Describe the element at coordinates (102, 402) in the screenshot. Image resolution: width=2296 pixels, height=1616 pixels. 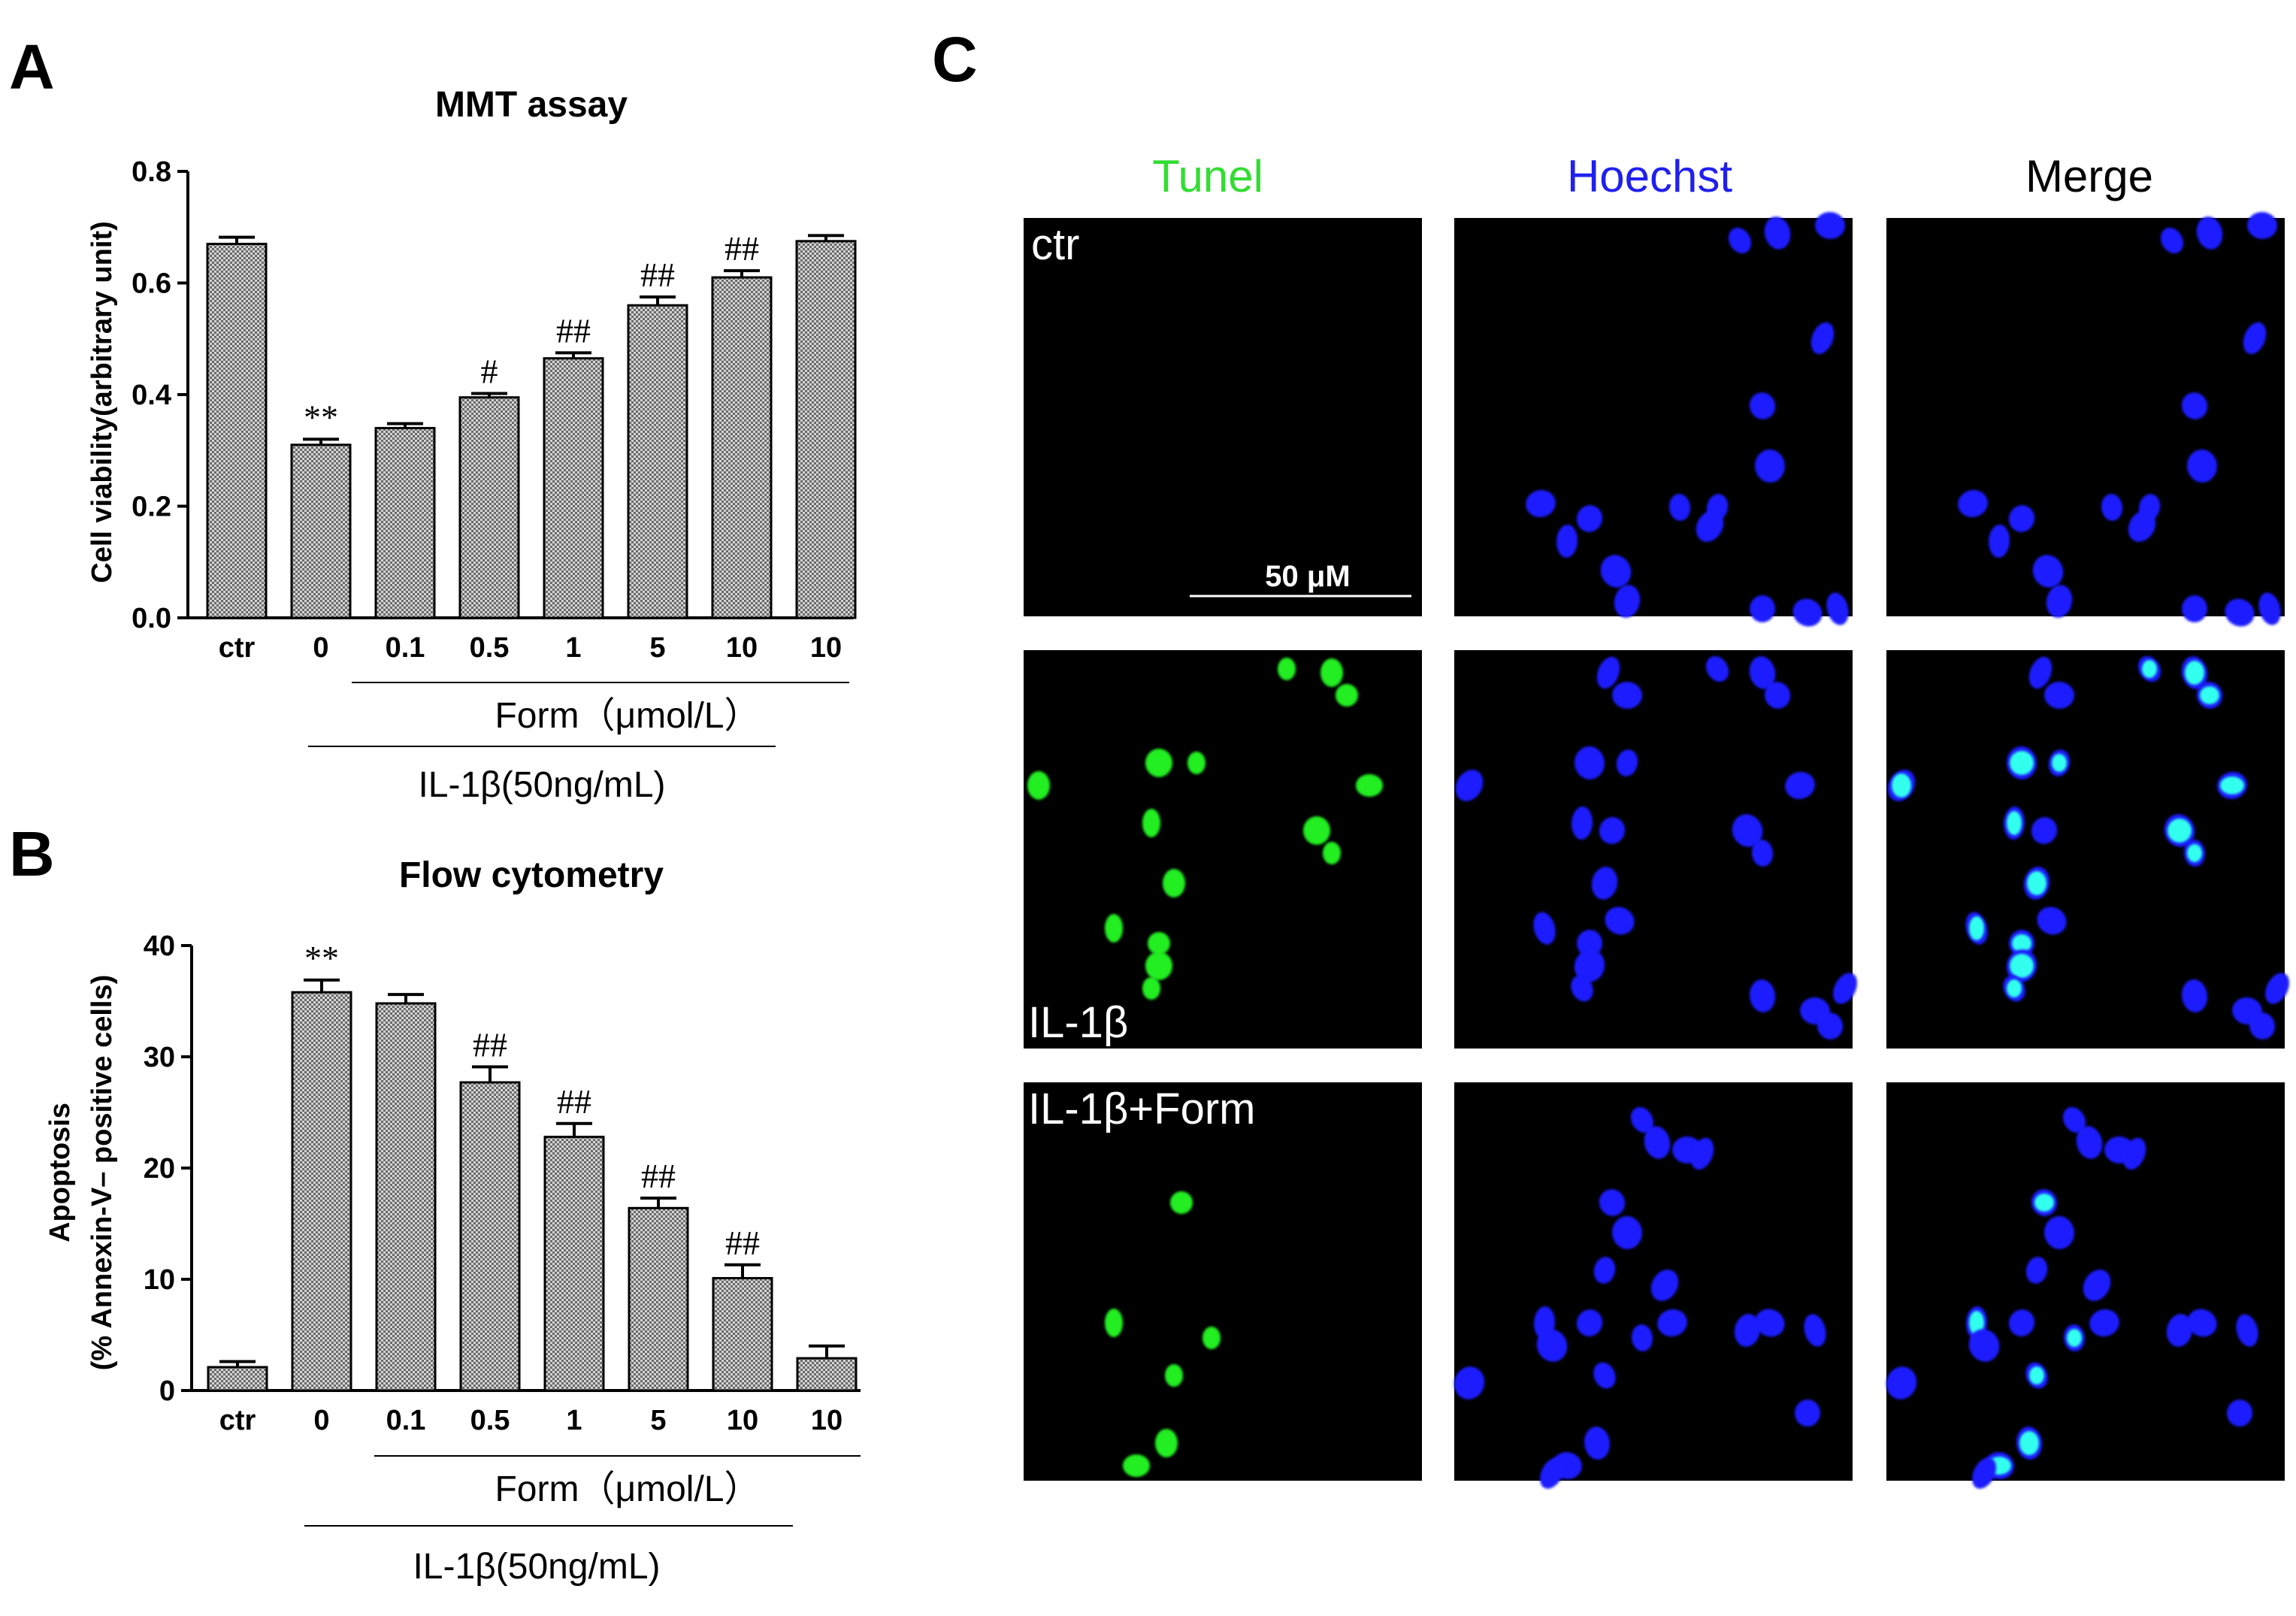
I see `chart-a-y-axis-label: Cell viability(arbitrary unit)` at that location.